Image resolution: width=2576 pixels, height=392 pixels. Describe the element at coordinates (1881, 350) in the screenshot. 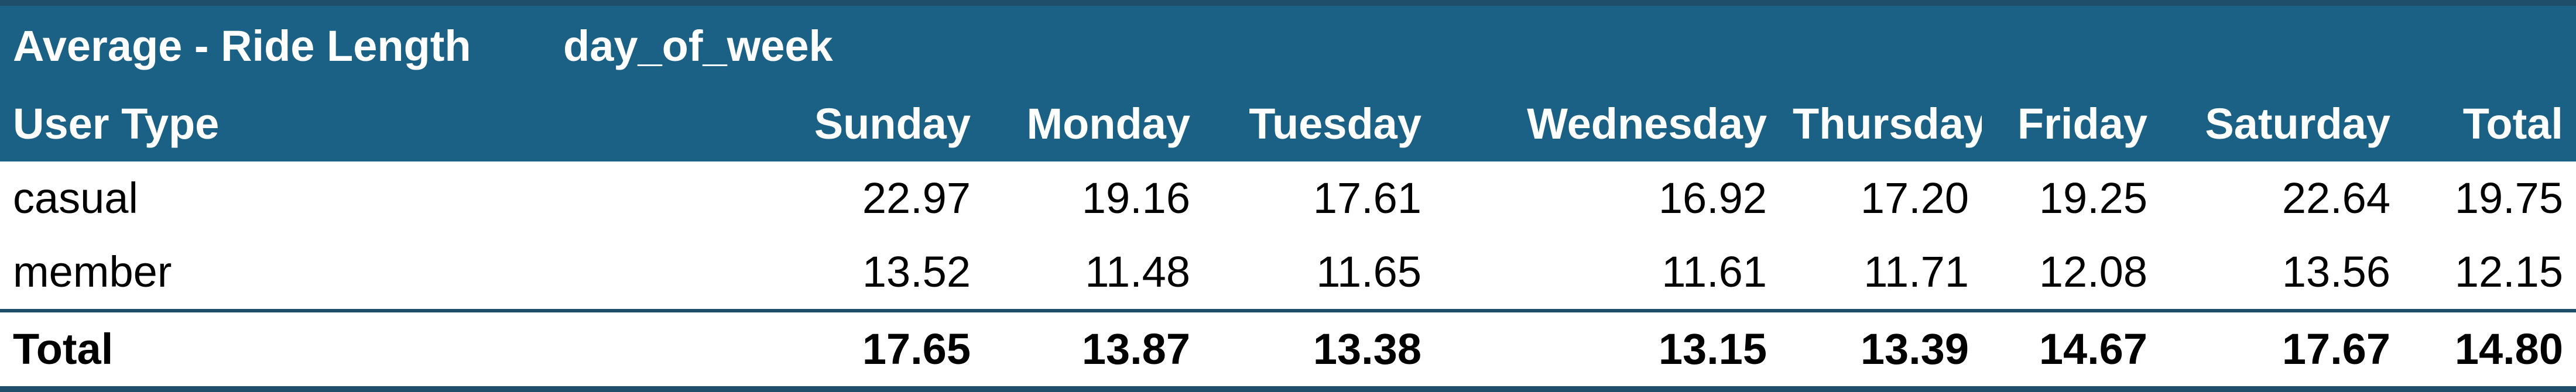

I see `total-cell: 13.39` at that location.